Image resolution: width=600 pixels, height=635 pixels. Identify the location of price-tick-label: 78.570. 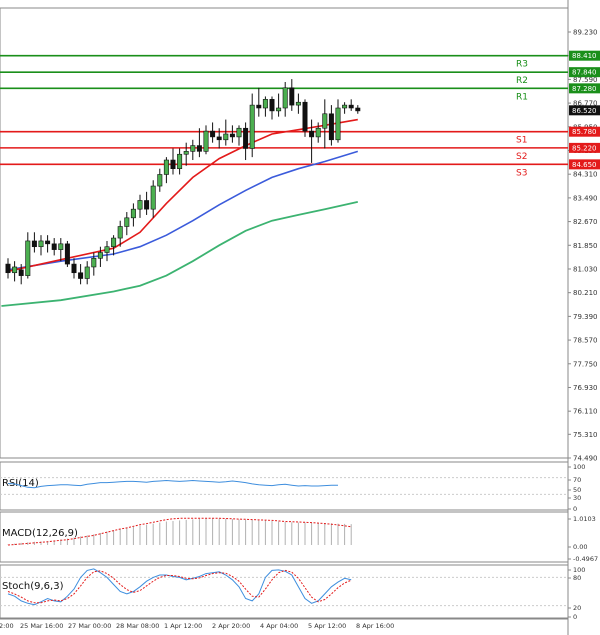
(585, 341).